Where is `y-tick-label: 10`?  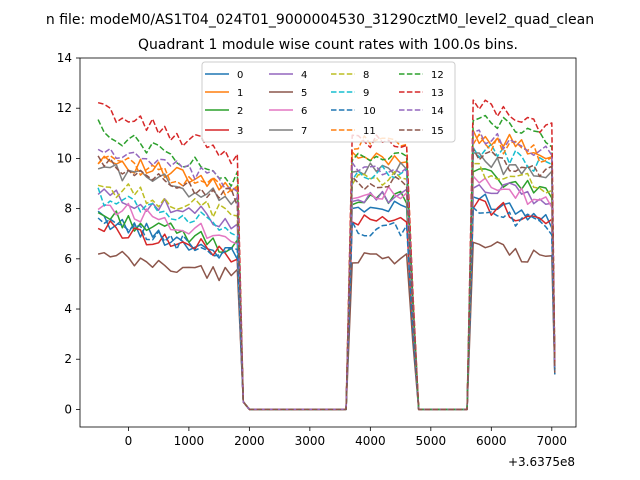
y-tick-label: 10 is located at coordinates (64, 158).